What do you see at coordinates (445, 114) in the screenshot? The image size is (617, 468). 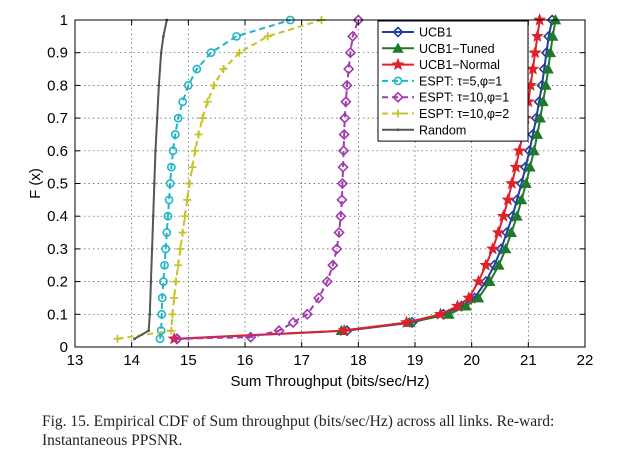 I see `legend-entry: ESPT: τ=10,φ=2` at bounding box center [445, 114].